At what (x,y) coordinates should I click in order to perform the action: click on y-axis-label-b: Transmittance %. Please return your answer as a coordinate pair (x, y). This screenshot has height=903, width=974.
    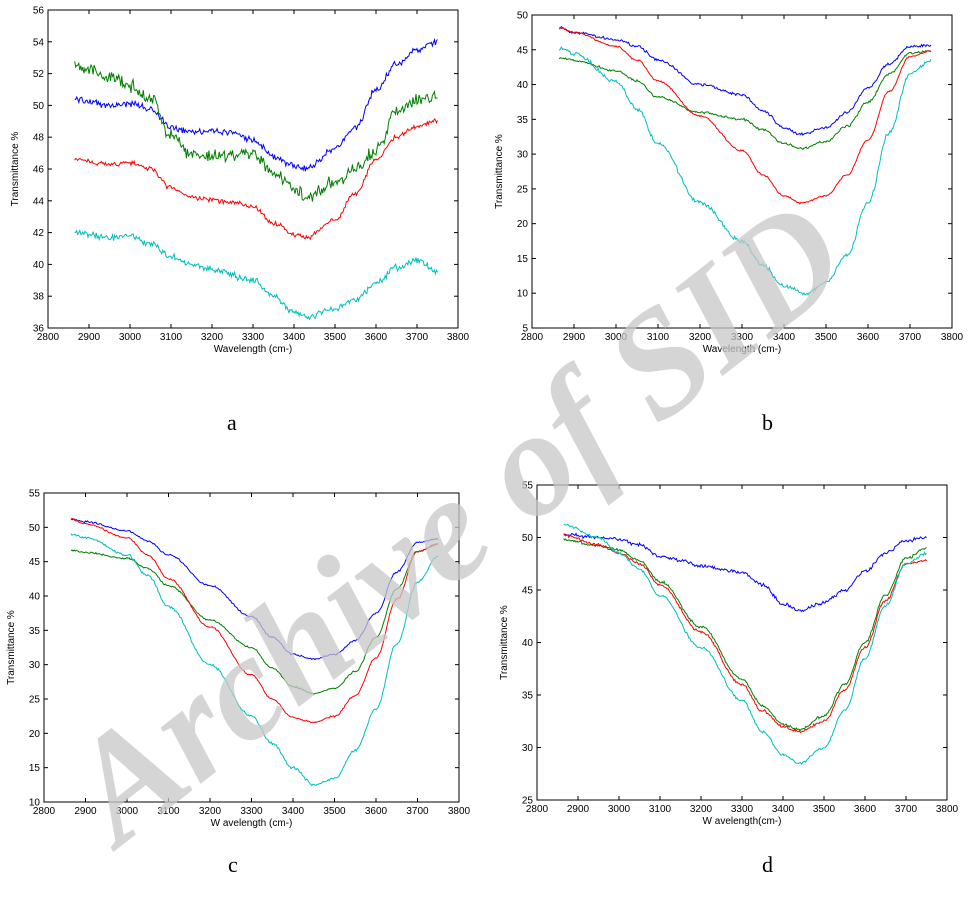
    Looking at the image, I should click on (499, 171).